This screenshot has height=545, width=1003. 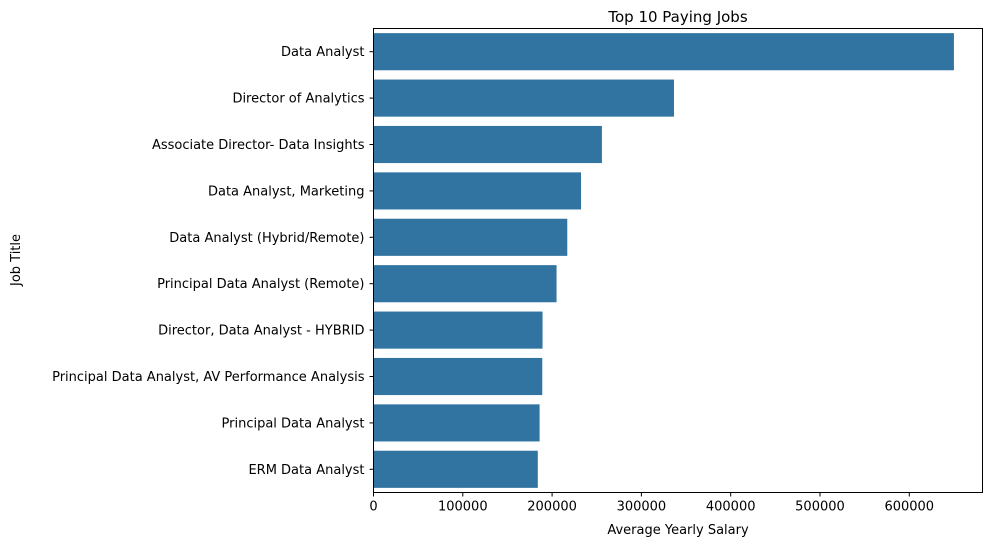 I want to click on y-tick-label: Director, Data Analyst - HYBRID, so click(x=261, y=331).